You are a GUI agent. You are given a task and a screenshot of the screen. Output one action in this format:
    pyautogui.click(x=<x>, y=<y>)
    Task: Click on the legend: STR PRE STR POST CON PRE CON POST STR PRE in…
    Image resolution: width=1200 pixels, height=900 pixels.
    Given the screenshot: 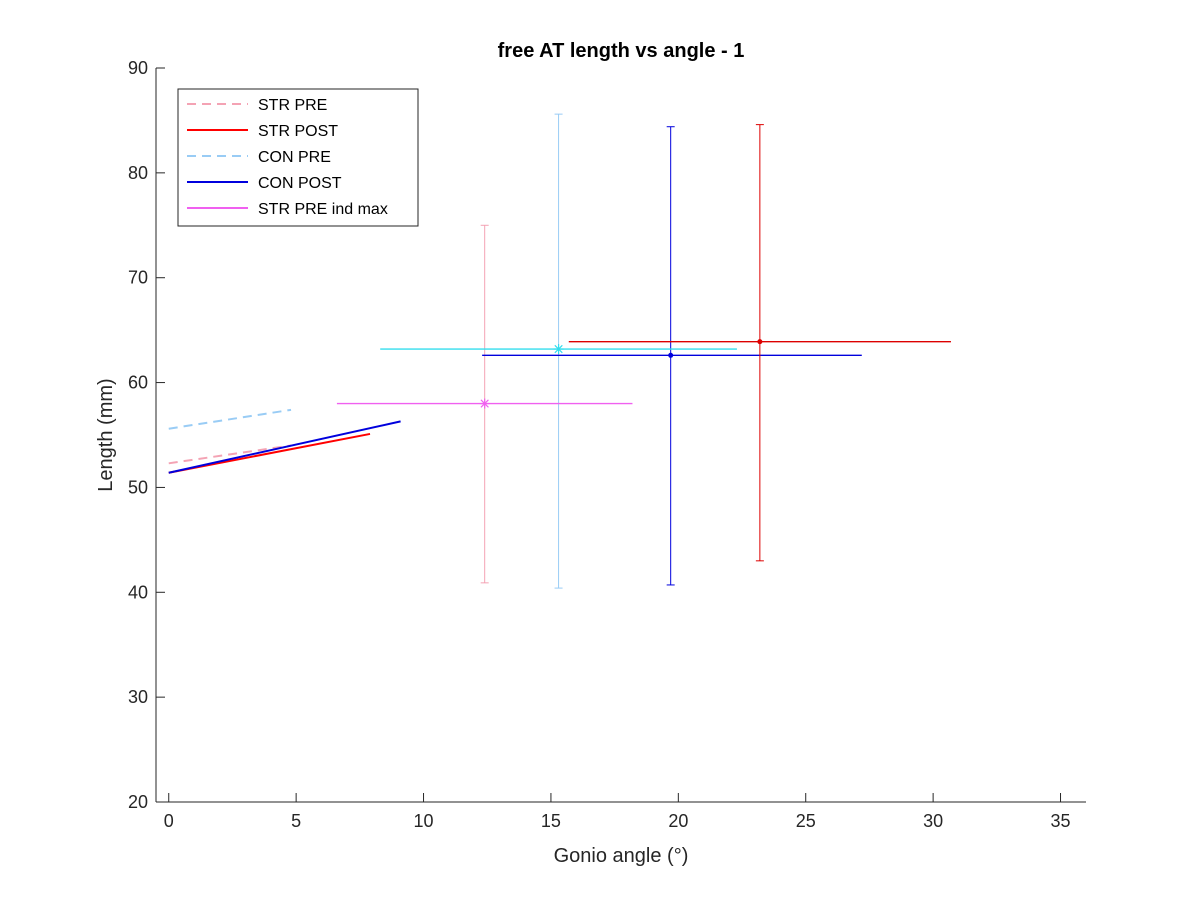 What is the action you would take?
    pyautogui.click(x=298, y=157)
    